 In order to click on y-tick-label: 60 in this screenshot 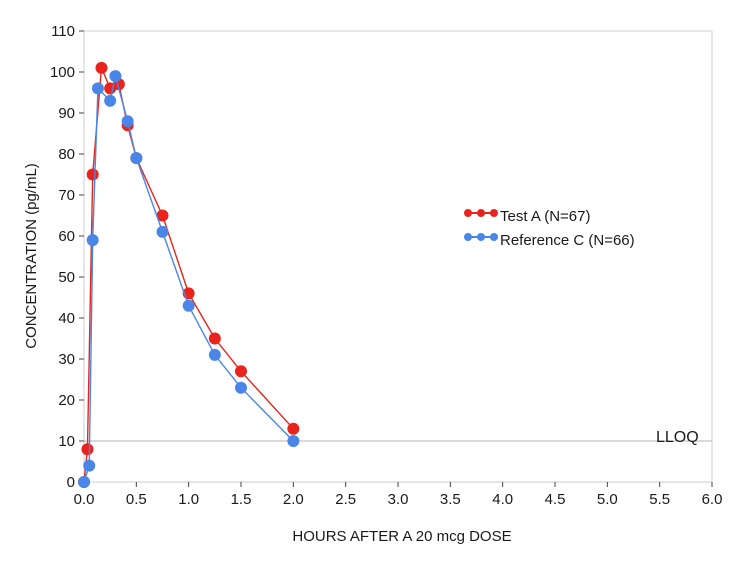, I will do `click(66, 236)`.